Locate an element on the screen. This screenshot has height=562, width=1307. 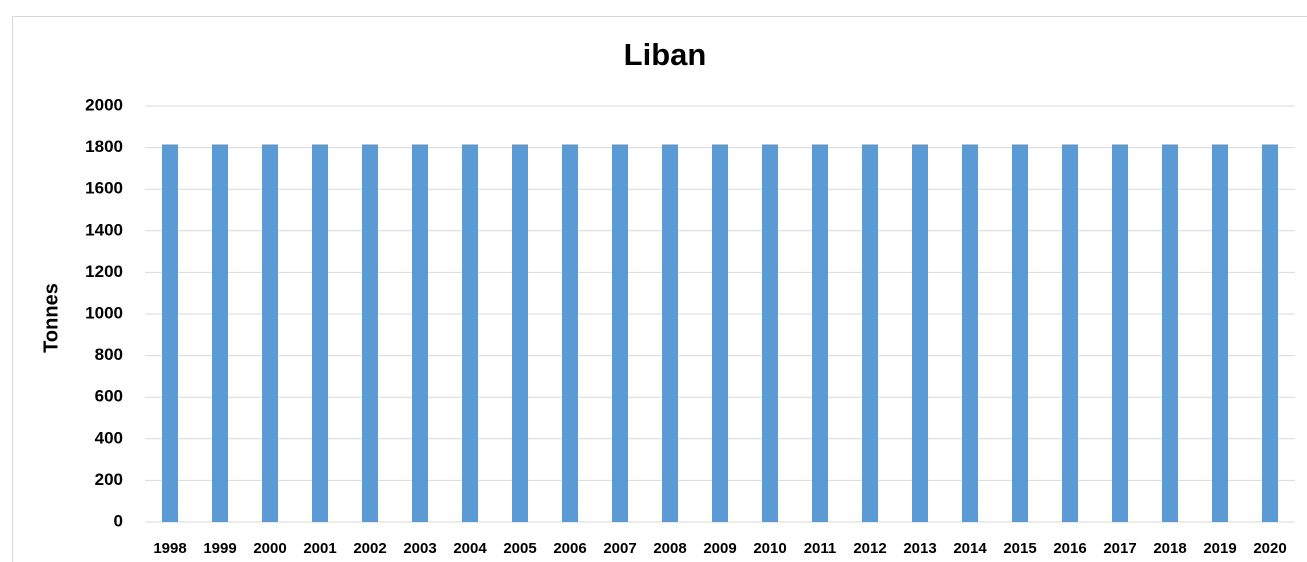
x-tick-label: 2005 is located at coordinates (519, 548).